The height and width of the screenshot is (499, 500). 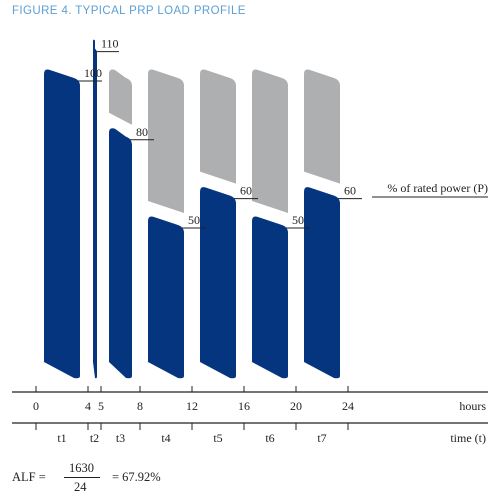 What do you see at coordinates (94, 438) in the screenshot?
I see `interval-label: t2` at bounding box center [94, 438].